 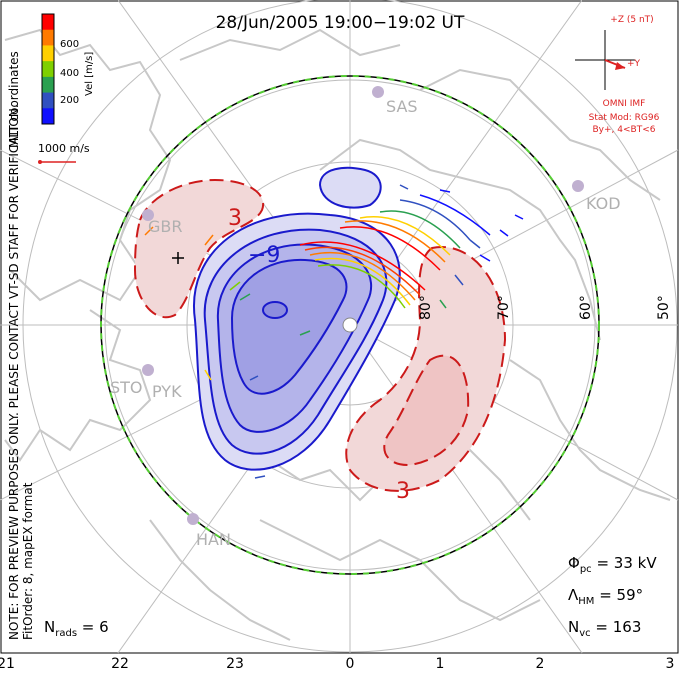 What do you see at coordinates (670, 664) in the screenshot?
I see `mlt-tick: 3` at bounding box center [670, 664].